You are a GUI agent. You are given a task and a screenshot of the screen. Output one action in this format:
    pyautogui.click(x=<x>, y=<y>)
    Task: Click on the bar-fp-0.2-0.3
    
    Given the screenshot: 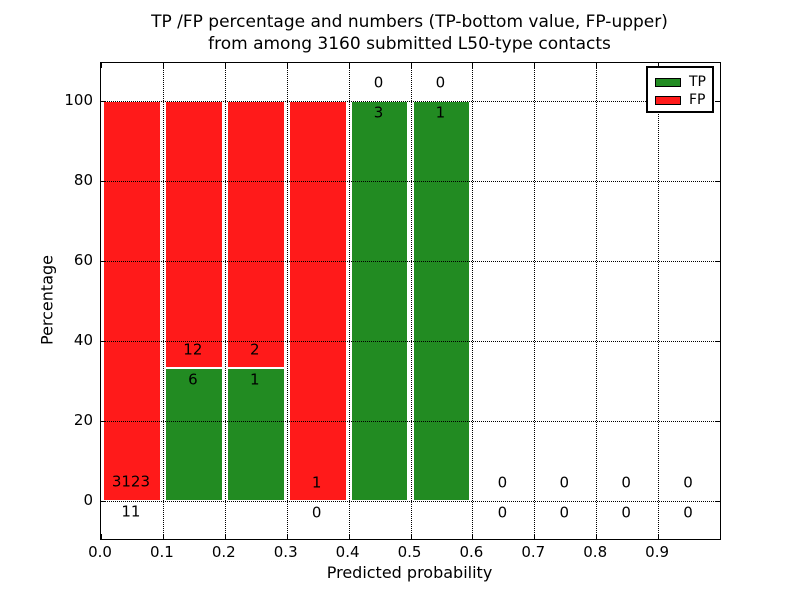 What is the action you would take?
    pyautogui.click(x=255, y=234)
    